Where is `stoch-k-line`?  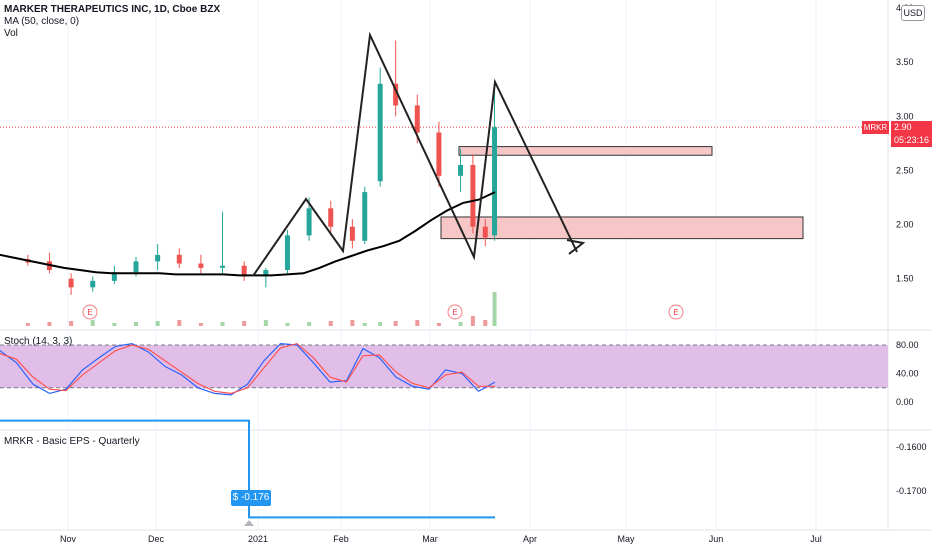 stoch-k-line is located at coordinates (248, 369).